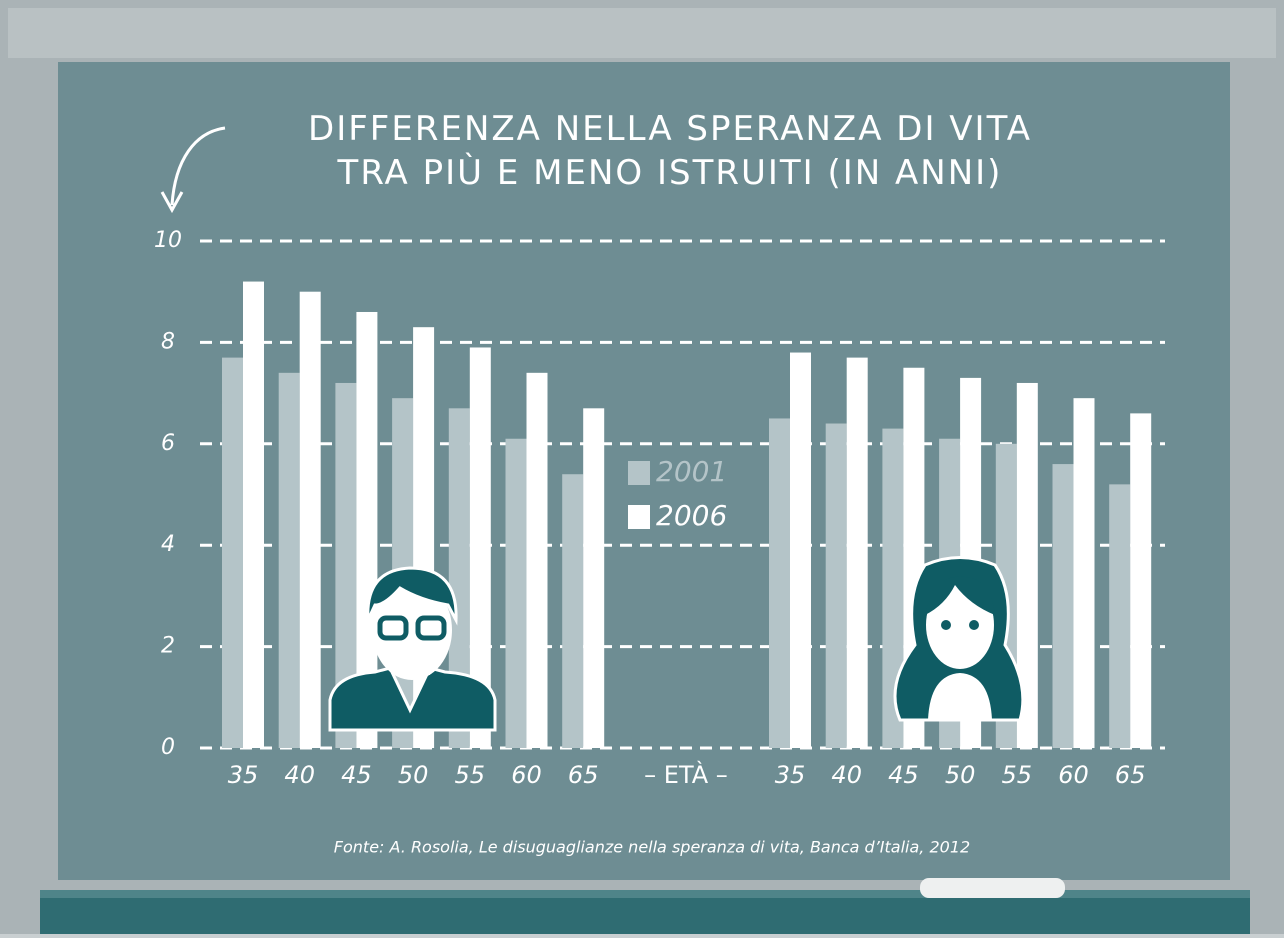  Describe the element at coordinates (959, 639) in the screenshot. I see `woman-icon` at that location.